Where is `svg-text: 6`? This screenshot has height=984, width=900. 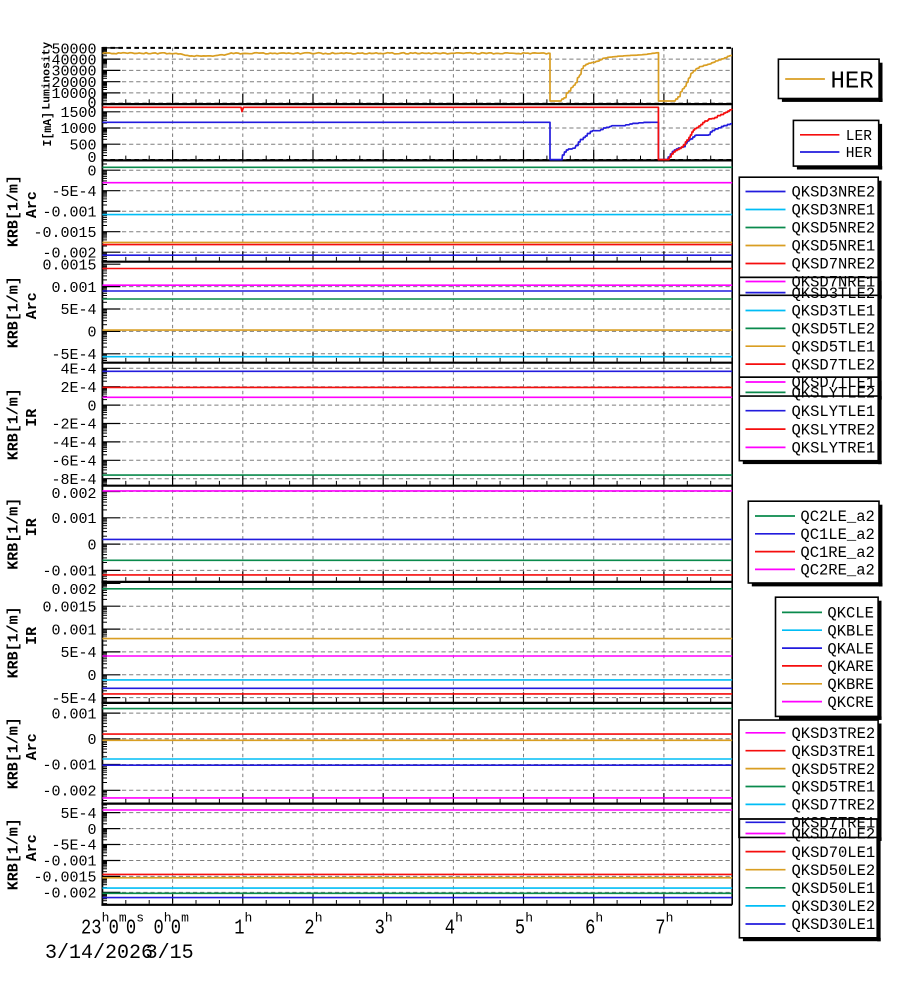
svg-text: 6 is located at coordinates (590, 928).